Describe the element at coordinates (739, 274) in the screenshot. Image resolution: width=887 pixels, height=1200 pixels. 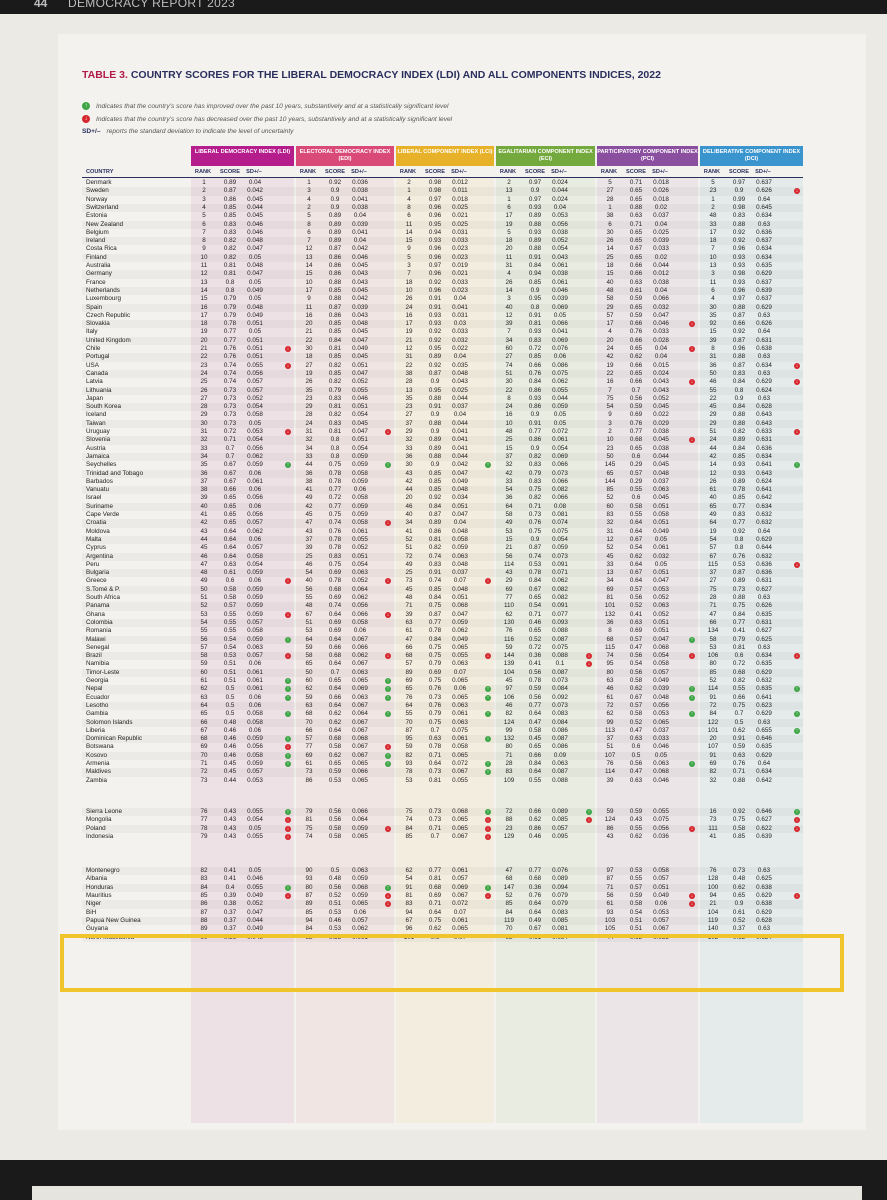
I see `dci-score: 0.98` at that location.